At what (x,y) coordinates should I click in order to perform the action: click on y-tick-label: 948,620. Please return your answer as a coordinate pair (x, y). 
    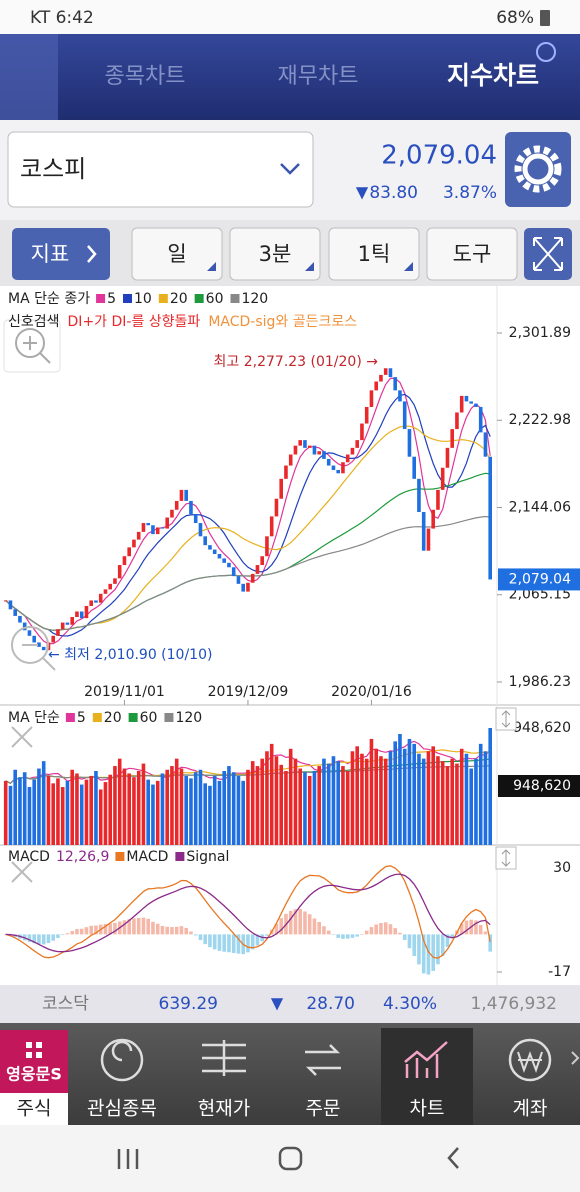
    Looking at the image, I should click on (542, 728).